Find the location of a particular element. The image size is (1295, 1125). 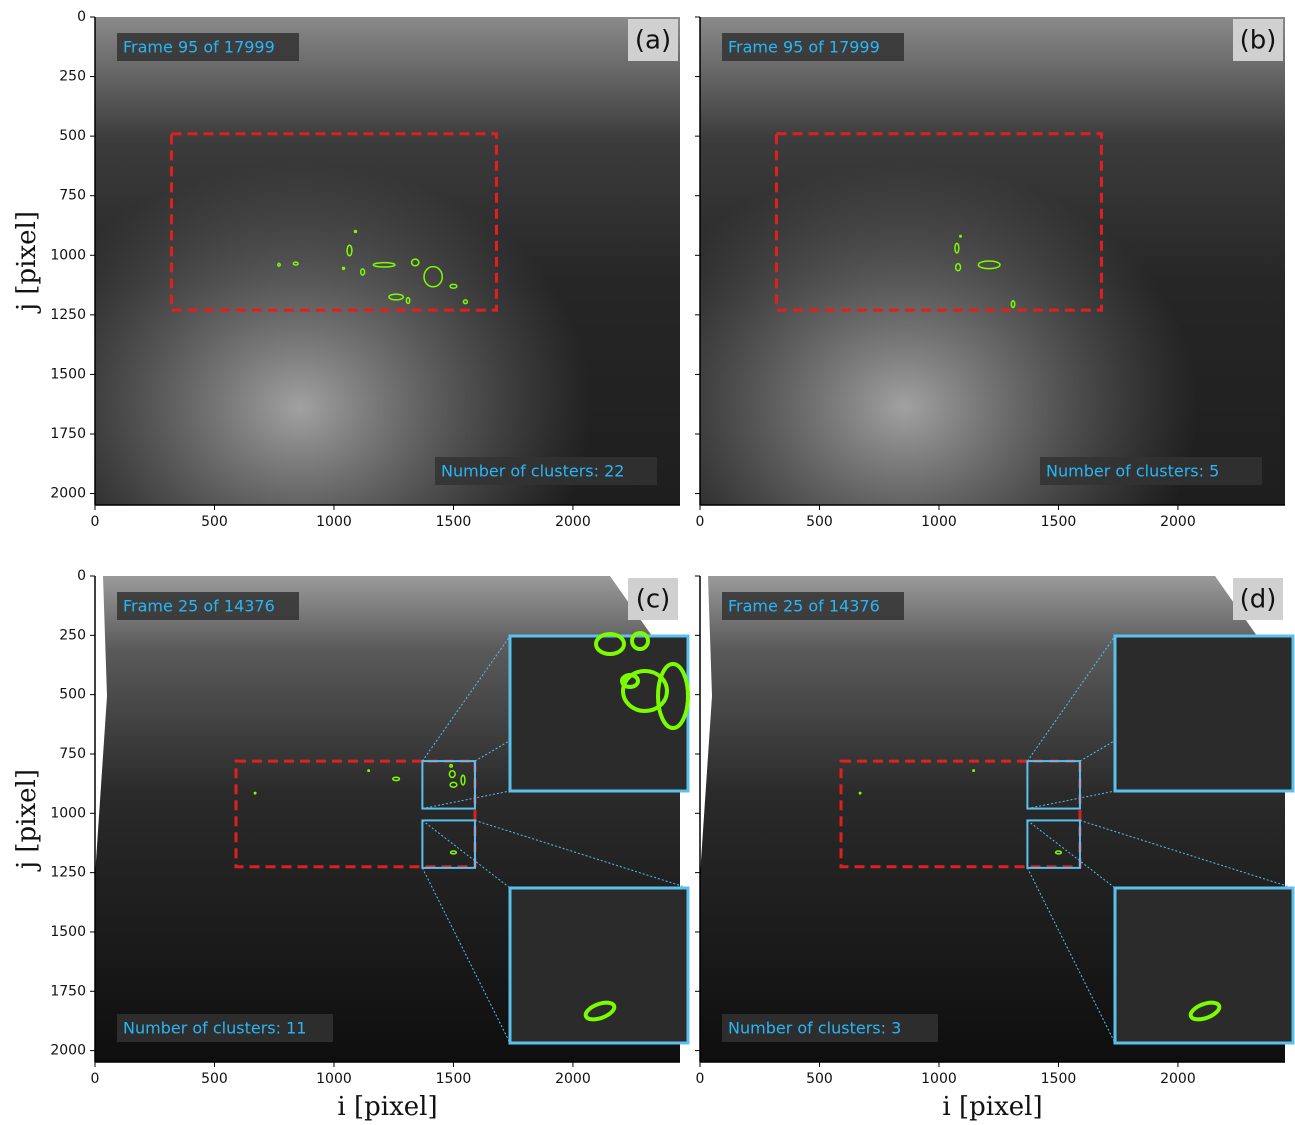

clusters-label: Number of clusters: 11 is located at coordinates (214, 1028).